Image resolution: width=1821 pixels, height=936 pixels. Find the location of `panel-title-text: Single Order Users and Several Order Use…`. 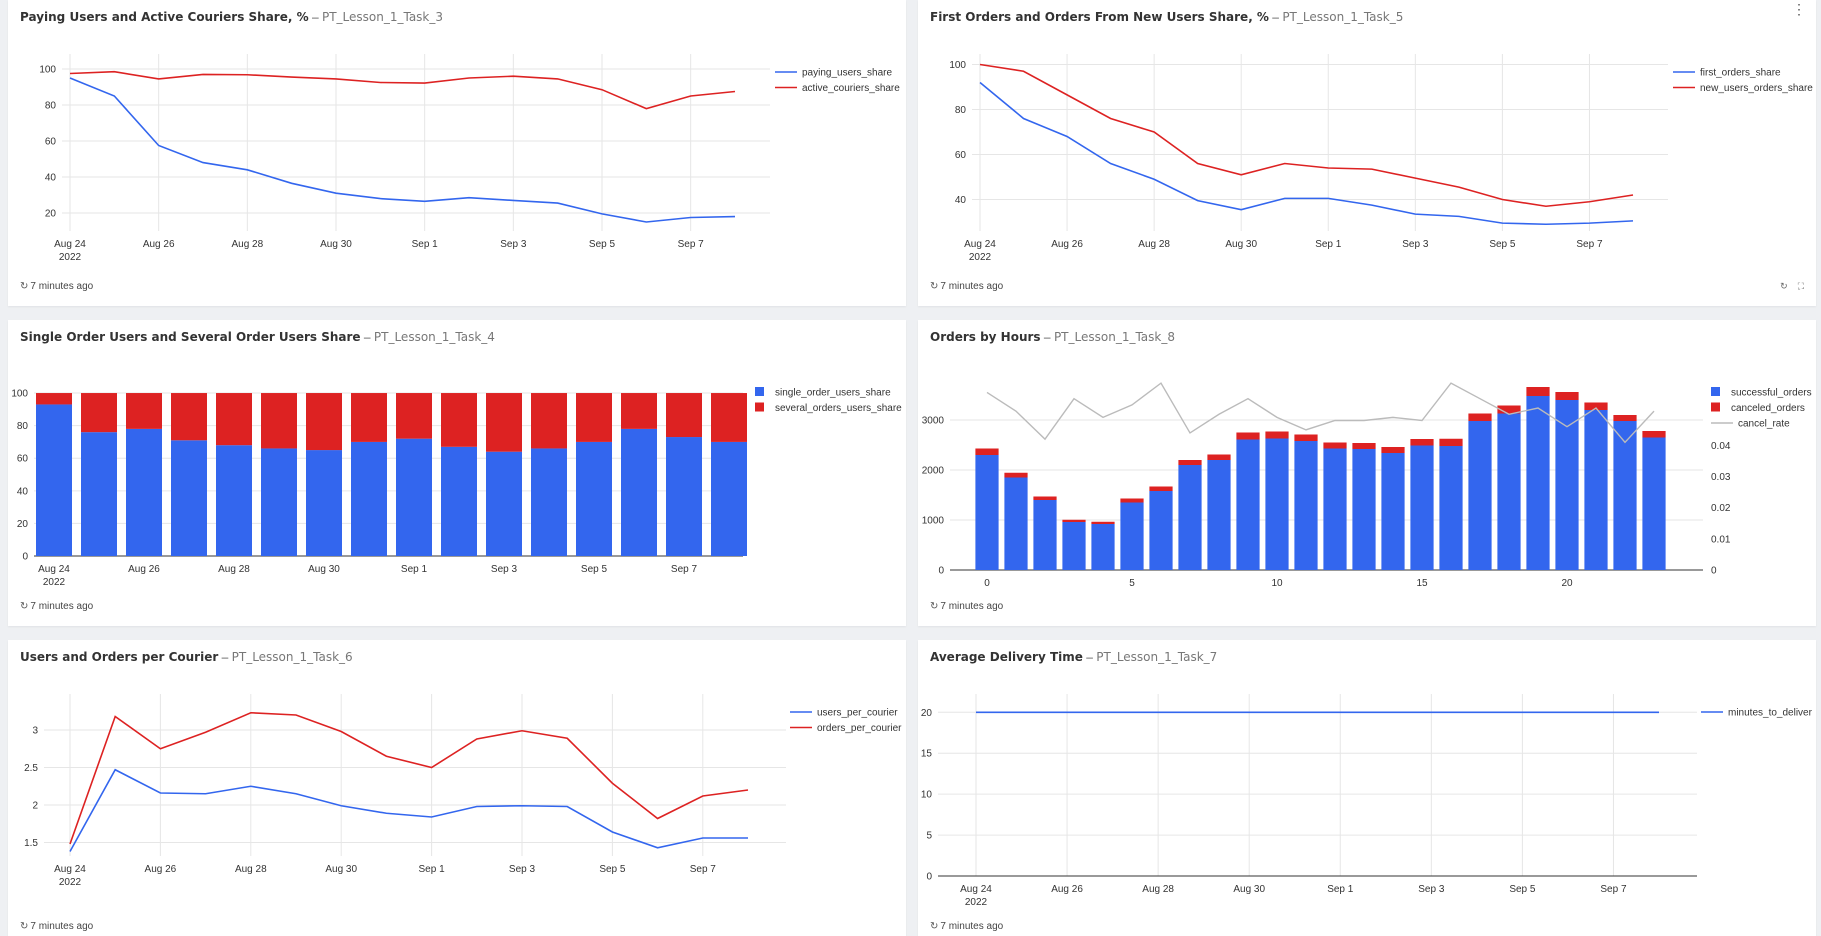

panel-title-text: Single Order Users and Several Order Use… is located at coordinates (190, 337).